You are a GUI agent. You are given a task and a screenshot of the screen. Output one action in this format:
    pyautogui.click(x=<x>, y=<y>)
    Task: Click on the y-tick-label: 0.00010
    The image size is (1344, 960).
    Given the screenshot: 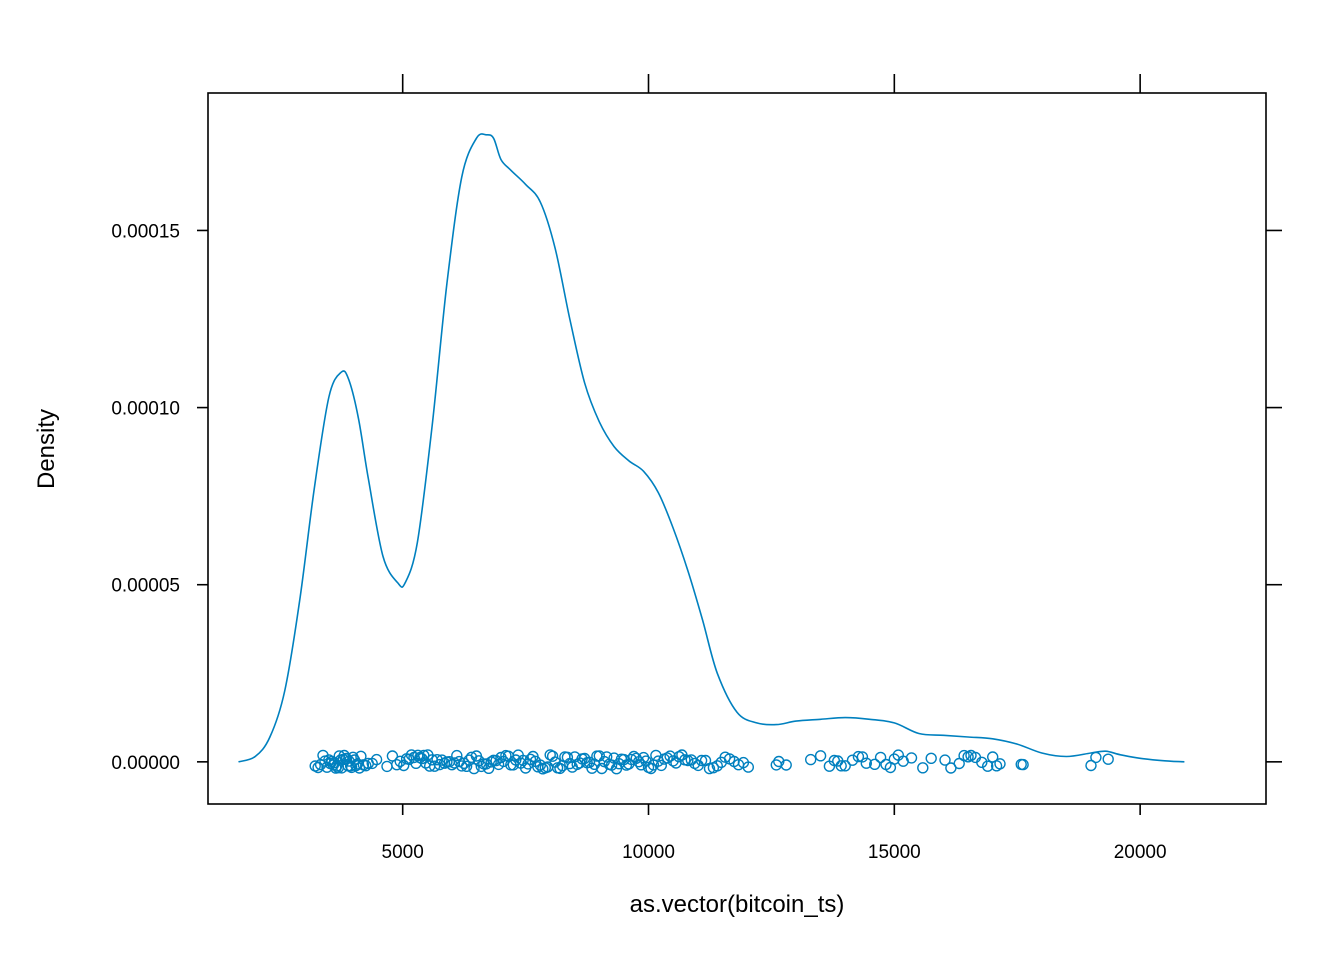 What is the action you would take?
    pyautogui.click(x=145, y=409)
    